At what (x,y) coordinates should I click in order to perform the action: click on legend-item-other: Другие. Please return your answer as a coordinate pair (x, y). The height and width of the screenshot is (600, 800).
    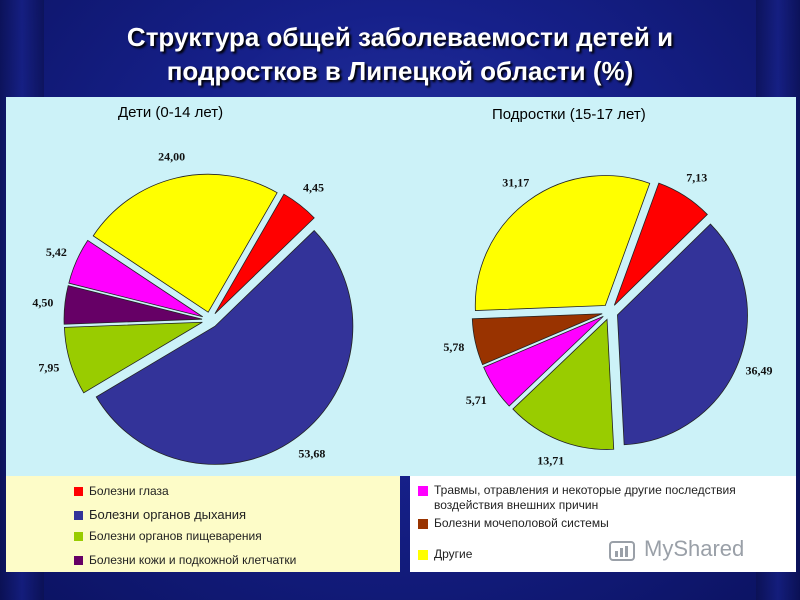
    Looking at the image, I should click on (445, 554).